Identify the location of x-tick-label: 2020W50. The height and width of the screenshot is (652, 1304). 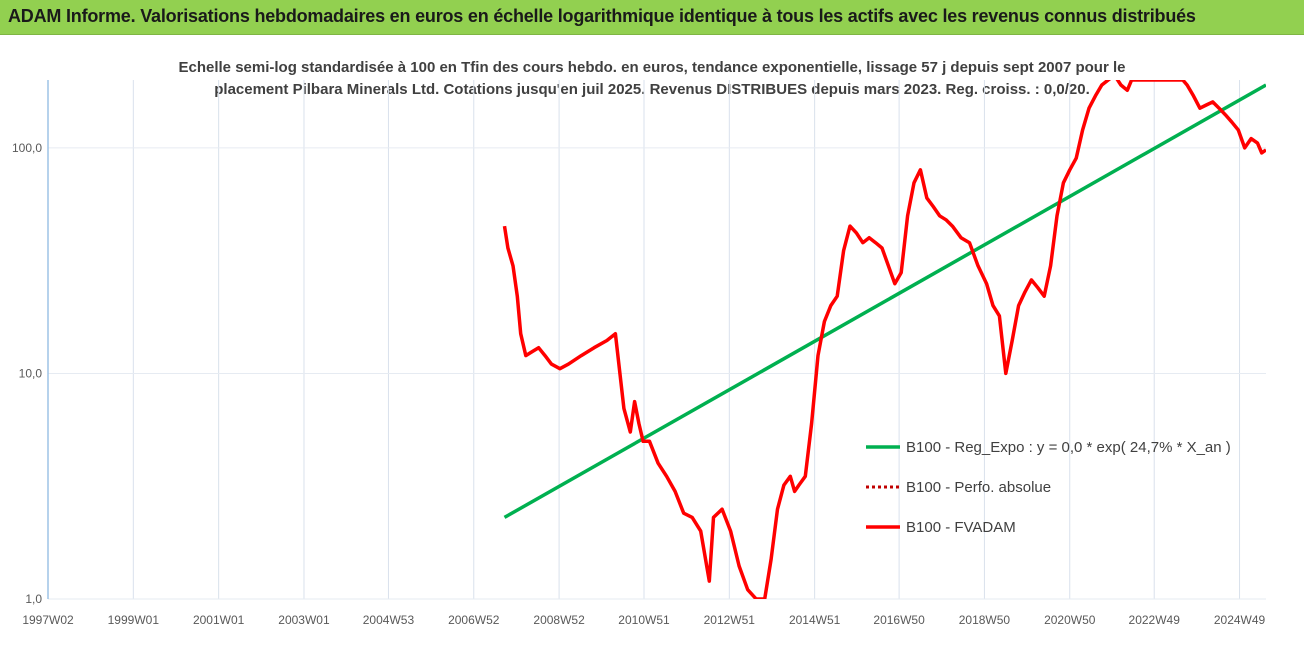
(1070, 620).